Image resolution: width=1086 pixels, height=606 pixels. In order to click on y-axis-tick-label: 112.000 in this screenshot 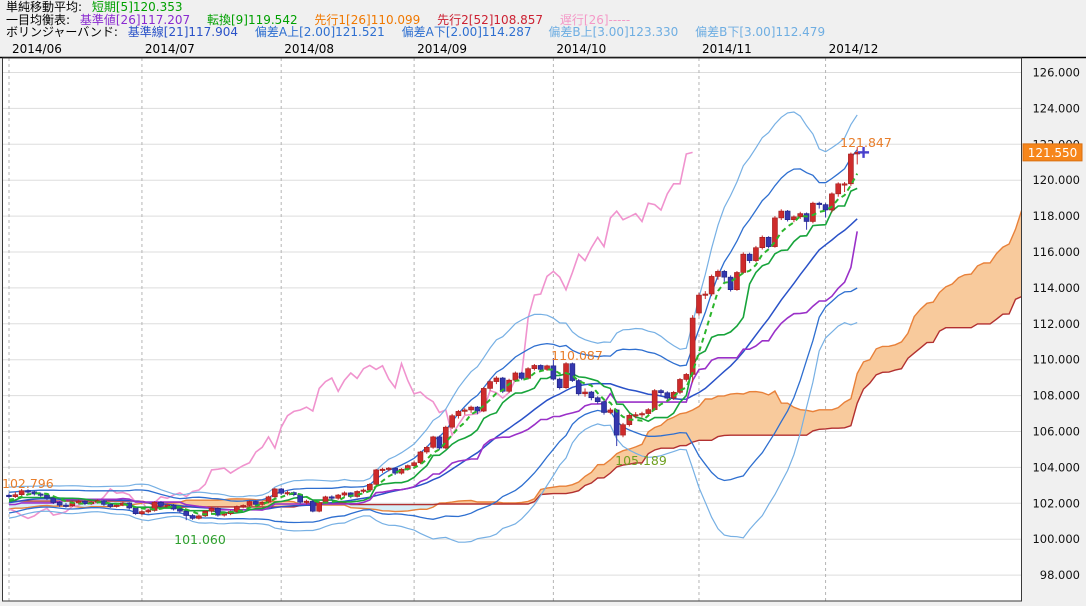, I will do `click(1056, 324)`.